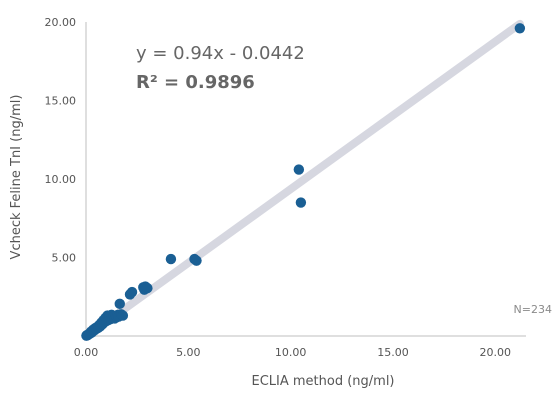 The width and height of the screenshot is (558, 394). Describe the element at coordinates (86, 352) in the screenshot. I see `x-tick-label: 0.00` at that location.